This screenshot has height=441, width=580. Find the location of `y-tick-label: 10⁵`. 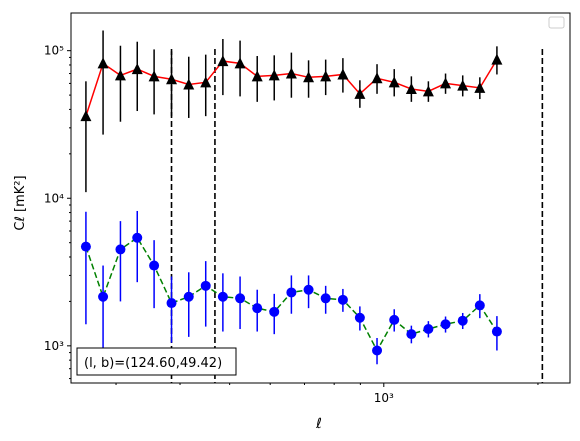

y-tick-label: 10⁵ is located at coordinates (54, 51).